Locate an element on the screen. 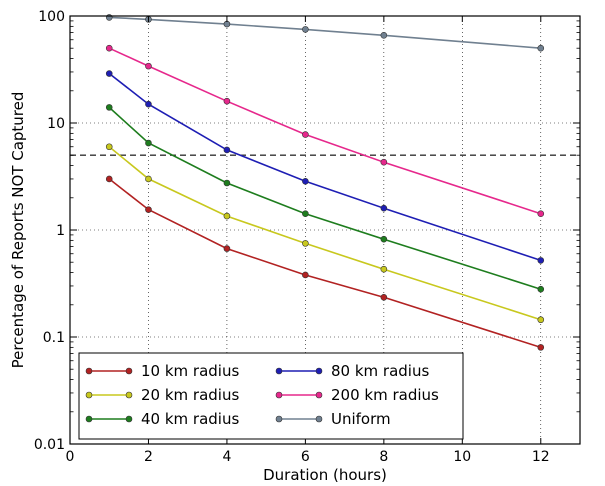  x-tick-label: 2 is located at coordinates (148, 457).